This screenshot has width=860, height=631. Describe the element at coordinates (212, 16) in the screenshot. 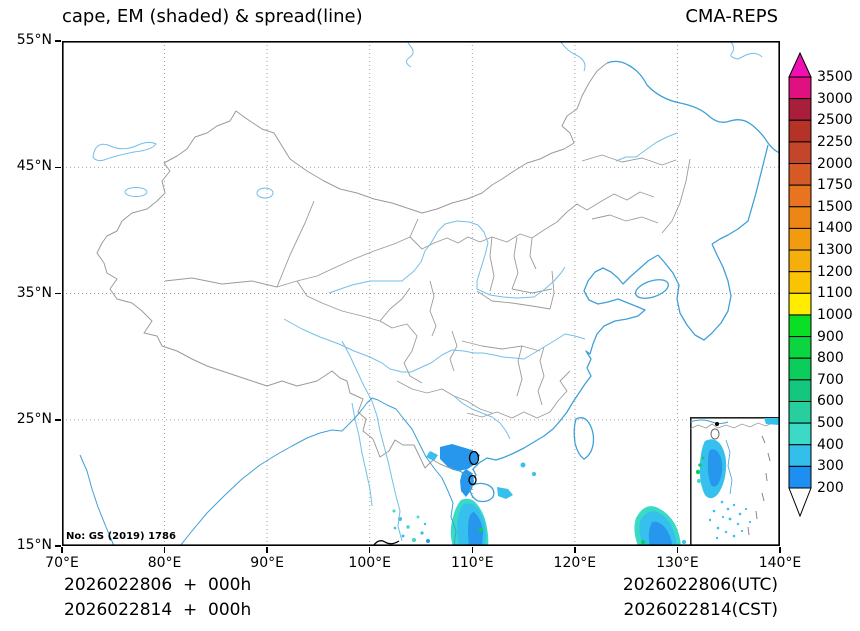

I see `chart-title: cape, EM (shaded) & spread(line)` at that location.